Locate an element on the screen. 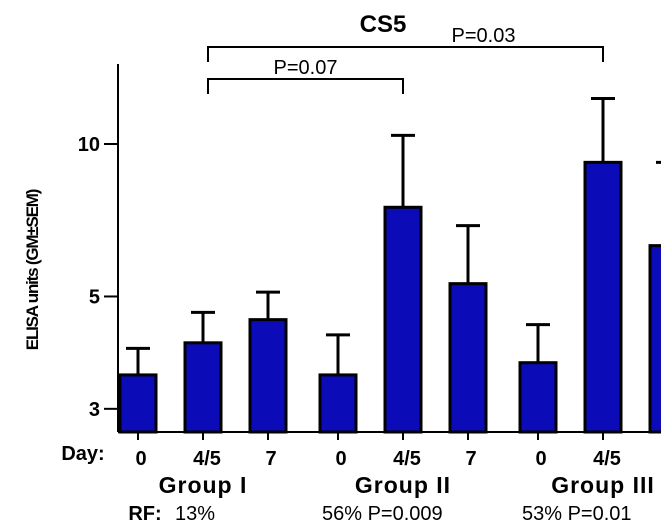 Image resolution: width=661 pixels, height=526 pixels. group-label: Group III is located at coordinates (603, 485).